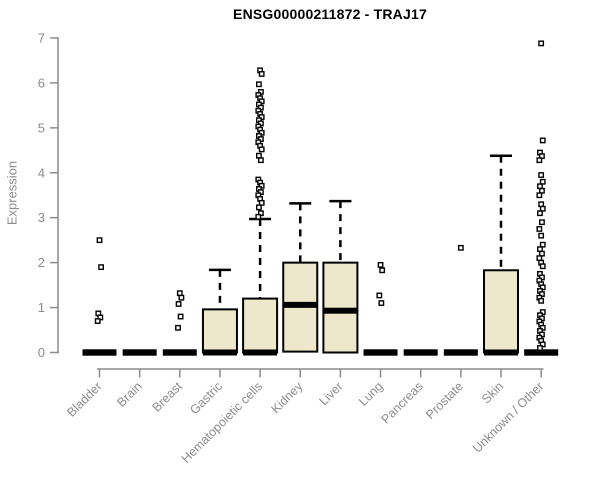 The height and width of the screenshot is (500, 600). What do you see at coordinates (508, 417) in the screenshot?
I see `x-tick-label: Unknown / Other` at bounding box center [508, 417].